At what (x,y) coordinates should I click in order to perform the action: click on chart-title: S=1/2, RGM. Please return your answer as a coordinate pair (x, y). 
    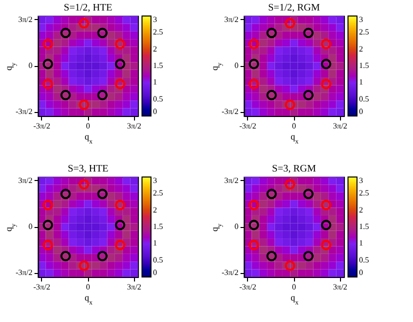
    Looking at the image, I should click on (294, 8).